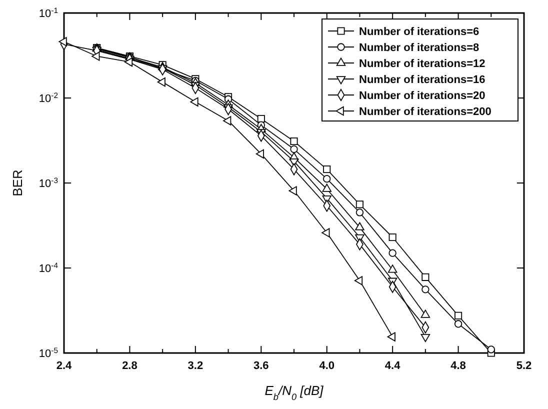 The width and height of the screenshot is (548, 409). What do you see at coordinates (458, 366) in the screenshot?
I see `x-tick-label: 4.8` at bounding box center [458, 366].